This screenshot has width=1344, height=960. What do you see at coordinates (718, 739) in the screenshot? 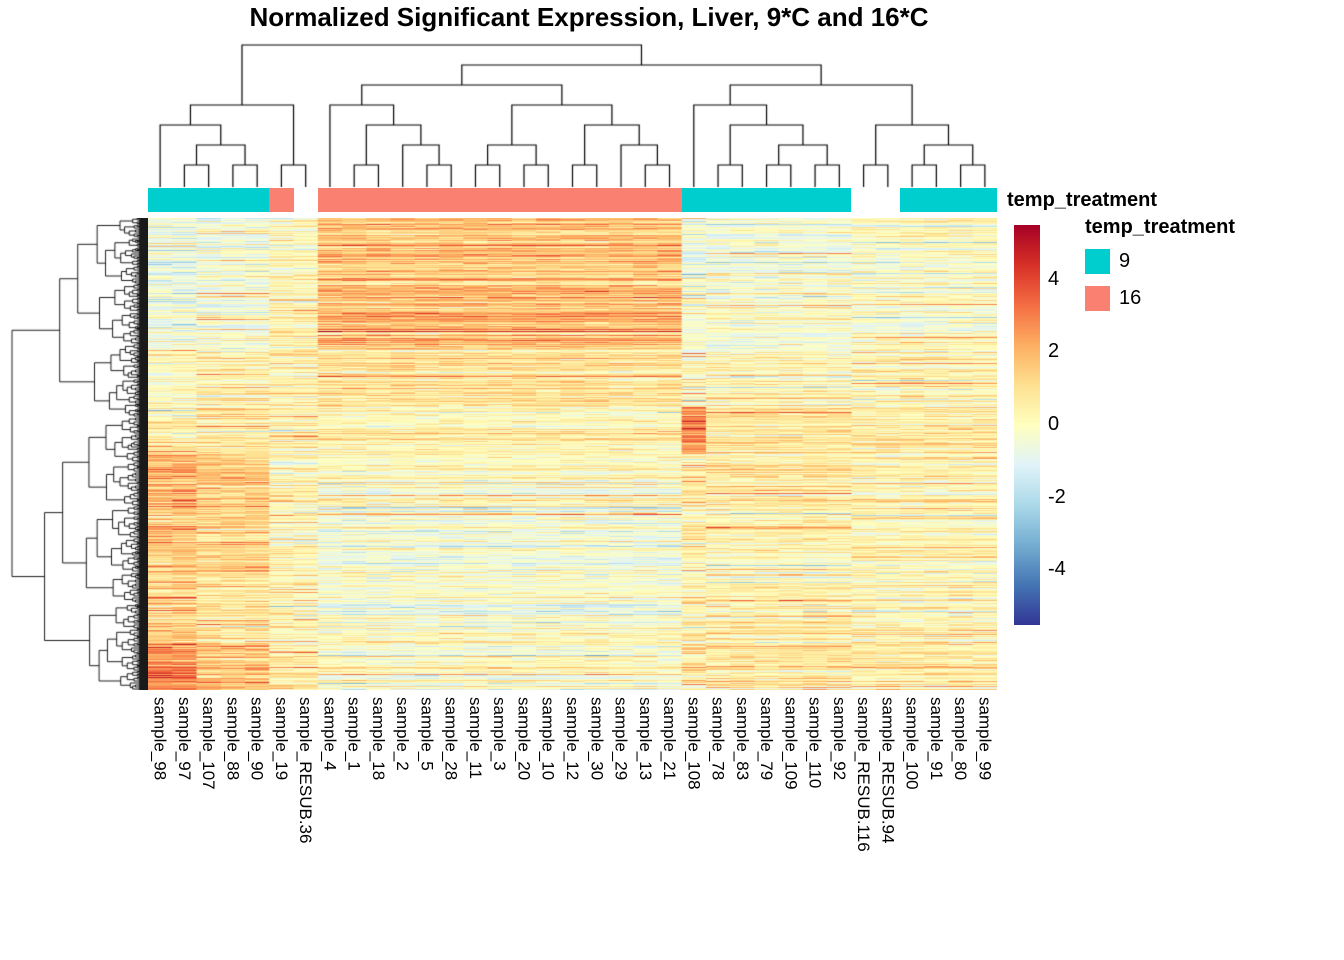
I see `column-label: sample_78` at bounding box center [718, 739].